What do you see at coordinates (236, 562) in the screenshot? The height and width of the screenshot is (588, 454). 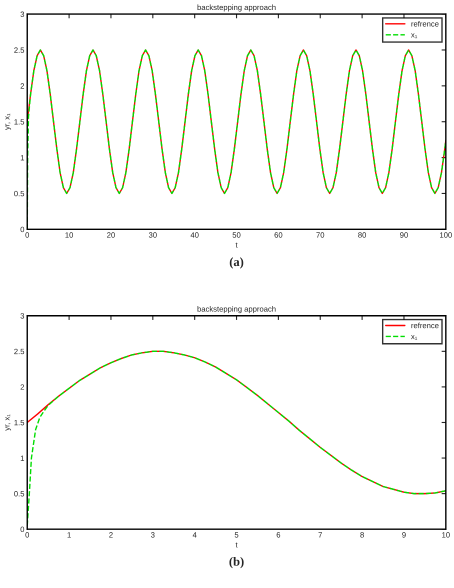 I see `text: (b)` at bounding box center [236, 562].